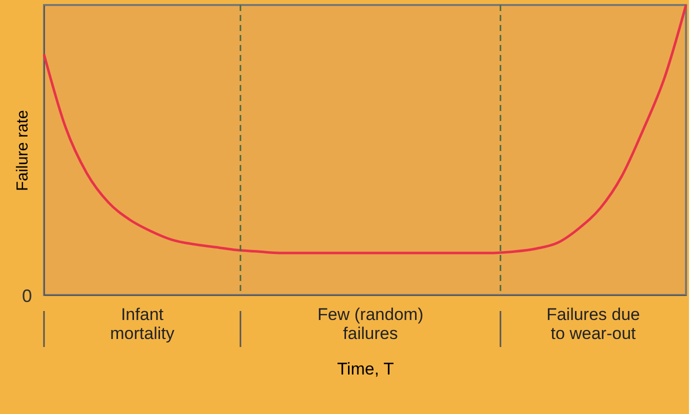  What do you see at coordinates (371, 324) in the screenshot?
I see `text: Few (random) failures` at bounding box center [371, 324].